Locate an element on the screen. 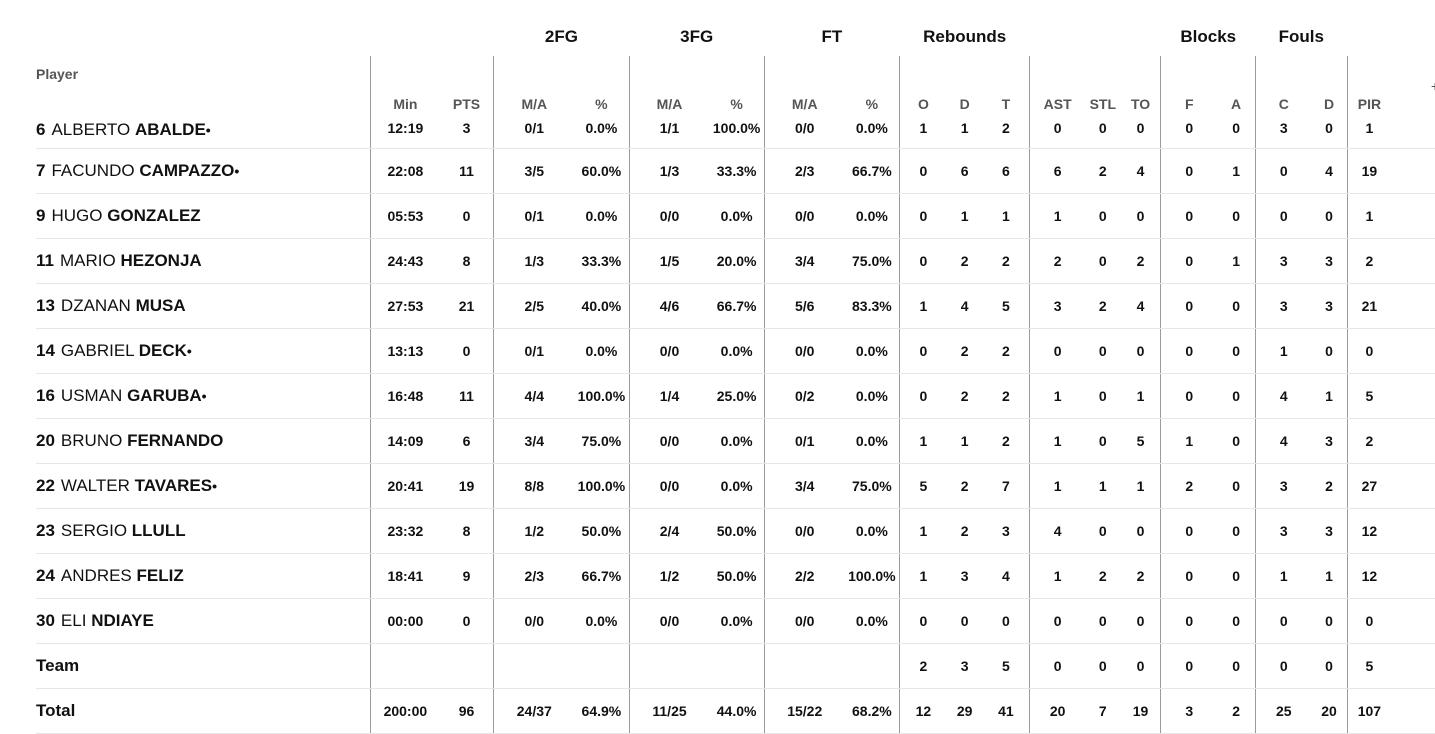 This screenshot has width=1435, height=734. group-header-rebounds: Rebounds is located at coordinates (965, 36).